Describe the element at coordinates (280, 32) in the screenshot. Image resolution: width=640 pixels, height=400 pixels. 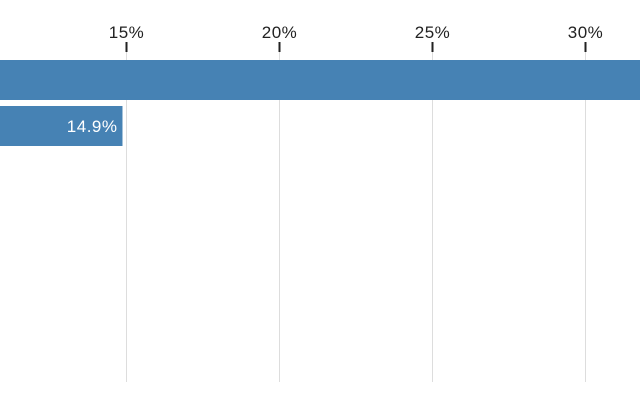
I see `x-tick-label: 20%` at that location.